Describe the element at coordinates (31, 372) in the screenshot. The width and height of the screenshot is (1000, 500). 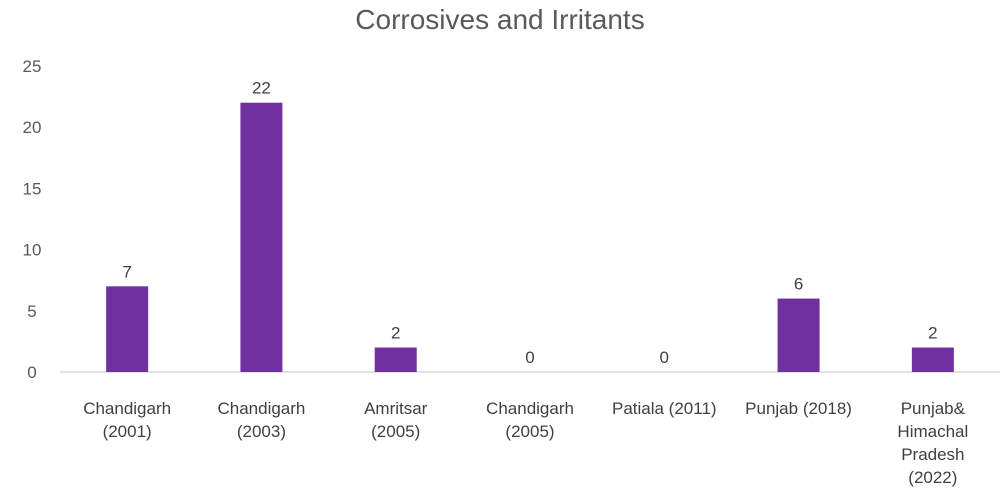
I see `y-tick-label: 0` at that location.